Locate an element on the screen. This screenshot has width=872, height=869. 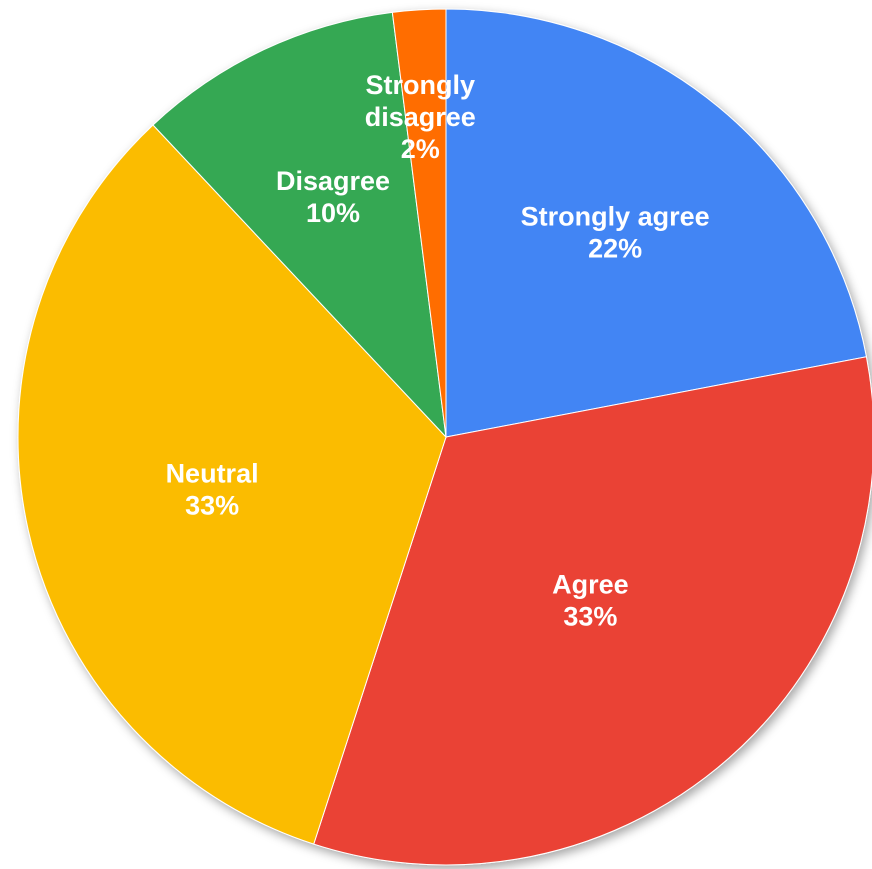
slice-label-neutral: Neutral 33% is located at coordinates (212, 489).